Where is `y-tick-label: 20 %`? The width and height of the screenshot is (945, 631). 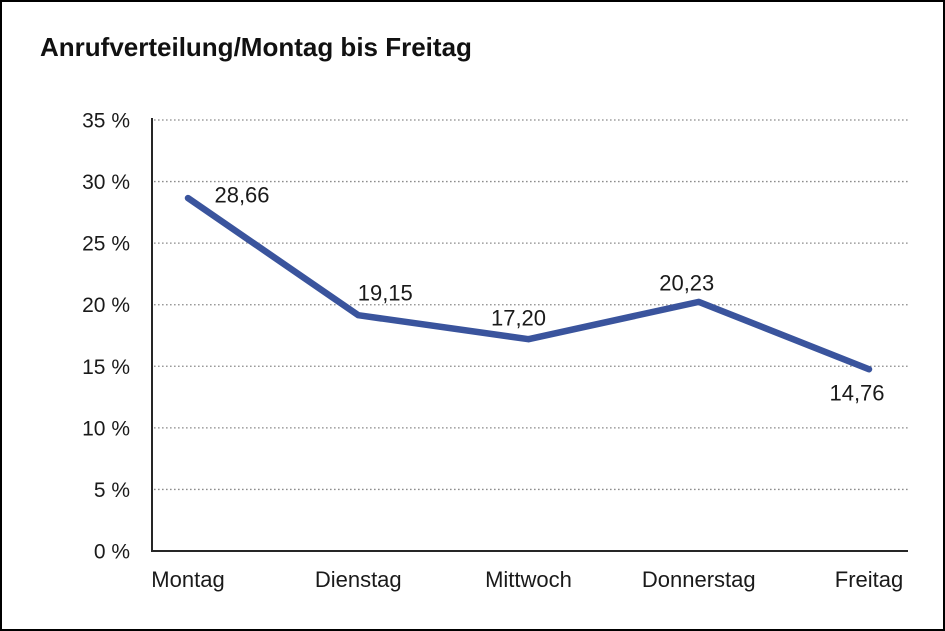 y-tick-label: 20 % is located at coordinates (106, 305).